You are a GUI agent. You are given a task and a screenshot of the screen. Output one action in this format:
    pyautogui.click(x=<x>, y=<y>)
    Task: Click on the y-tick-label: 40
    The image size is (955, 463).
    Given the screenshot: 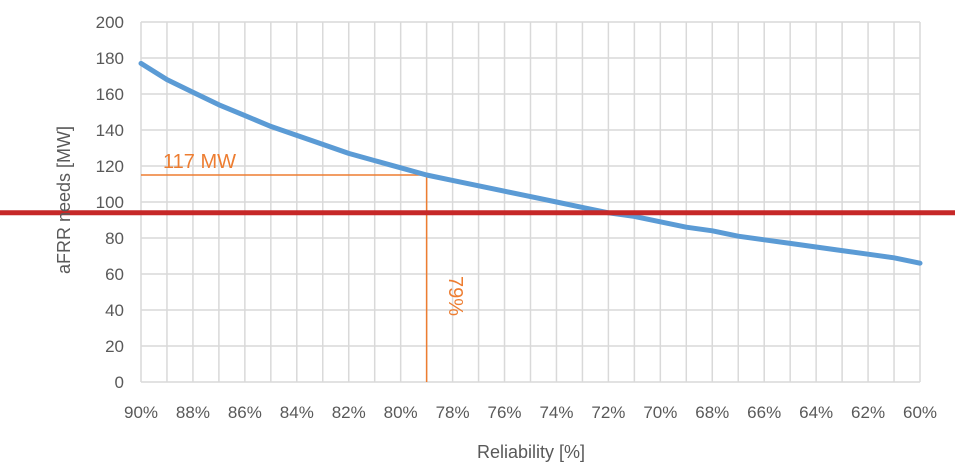 What is the action you would take?
    pyautogui.click(x=114, y=310)
    